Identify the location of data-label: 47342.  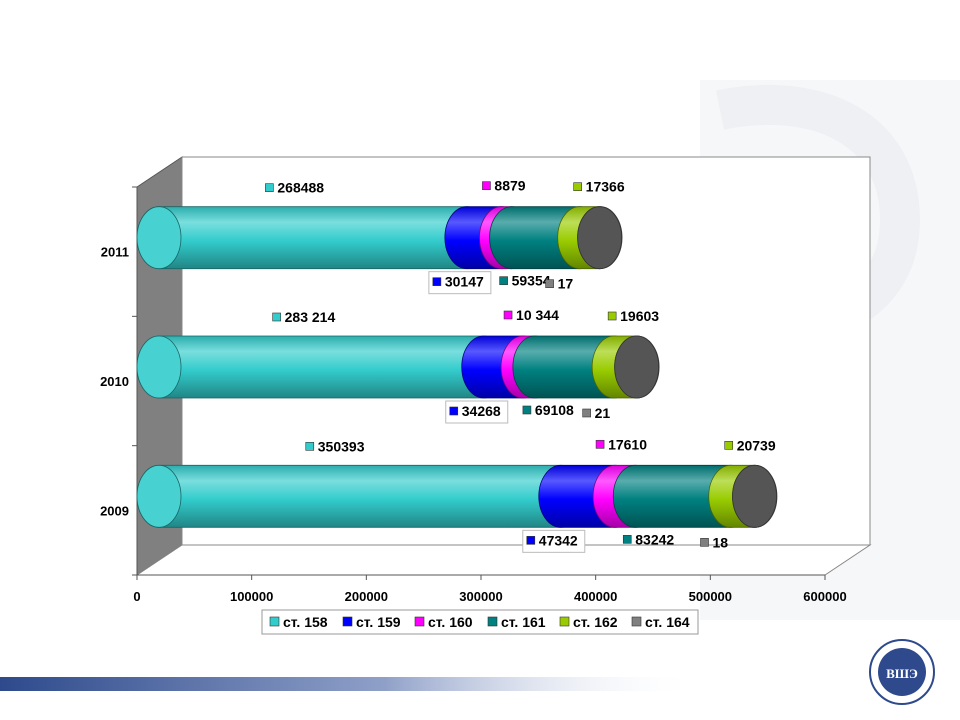
(558, 540).